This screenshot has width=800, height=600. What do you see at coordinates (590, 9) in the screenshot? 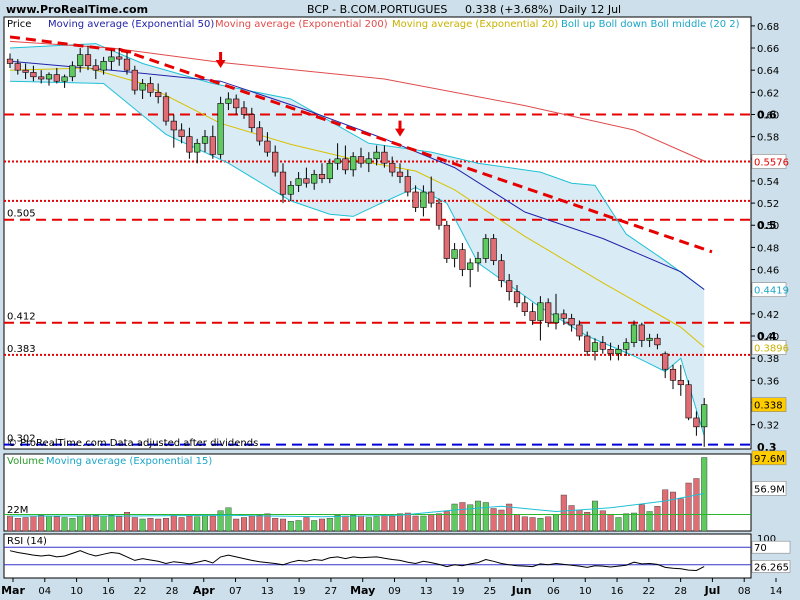
I see `period-label: Daily 12 Jul` at bounding box center [590, 9].